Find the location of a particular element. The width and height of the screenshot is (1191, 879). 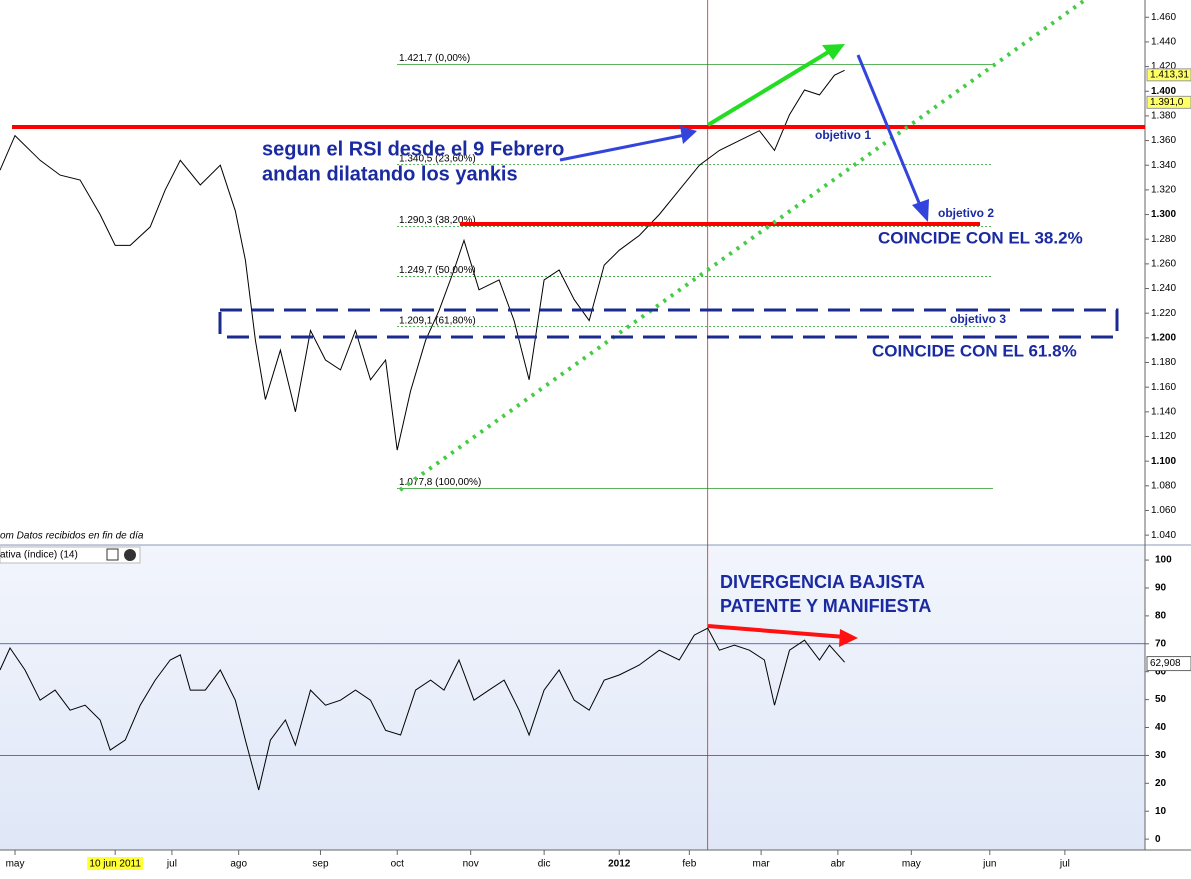

divergence-arrow is located at coordinates (776, 631).